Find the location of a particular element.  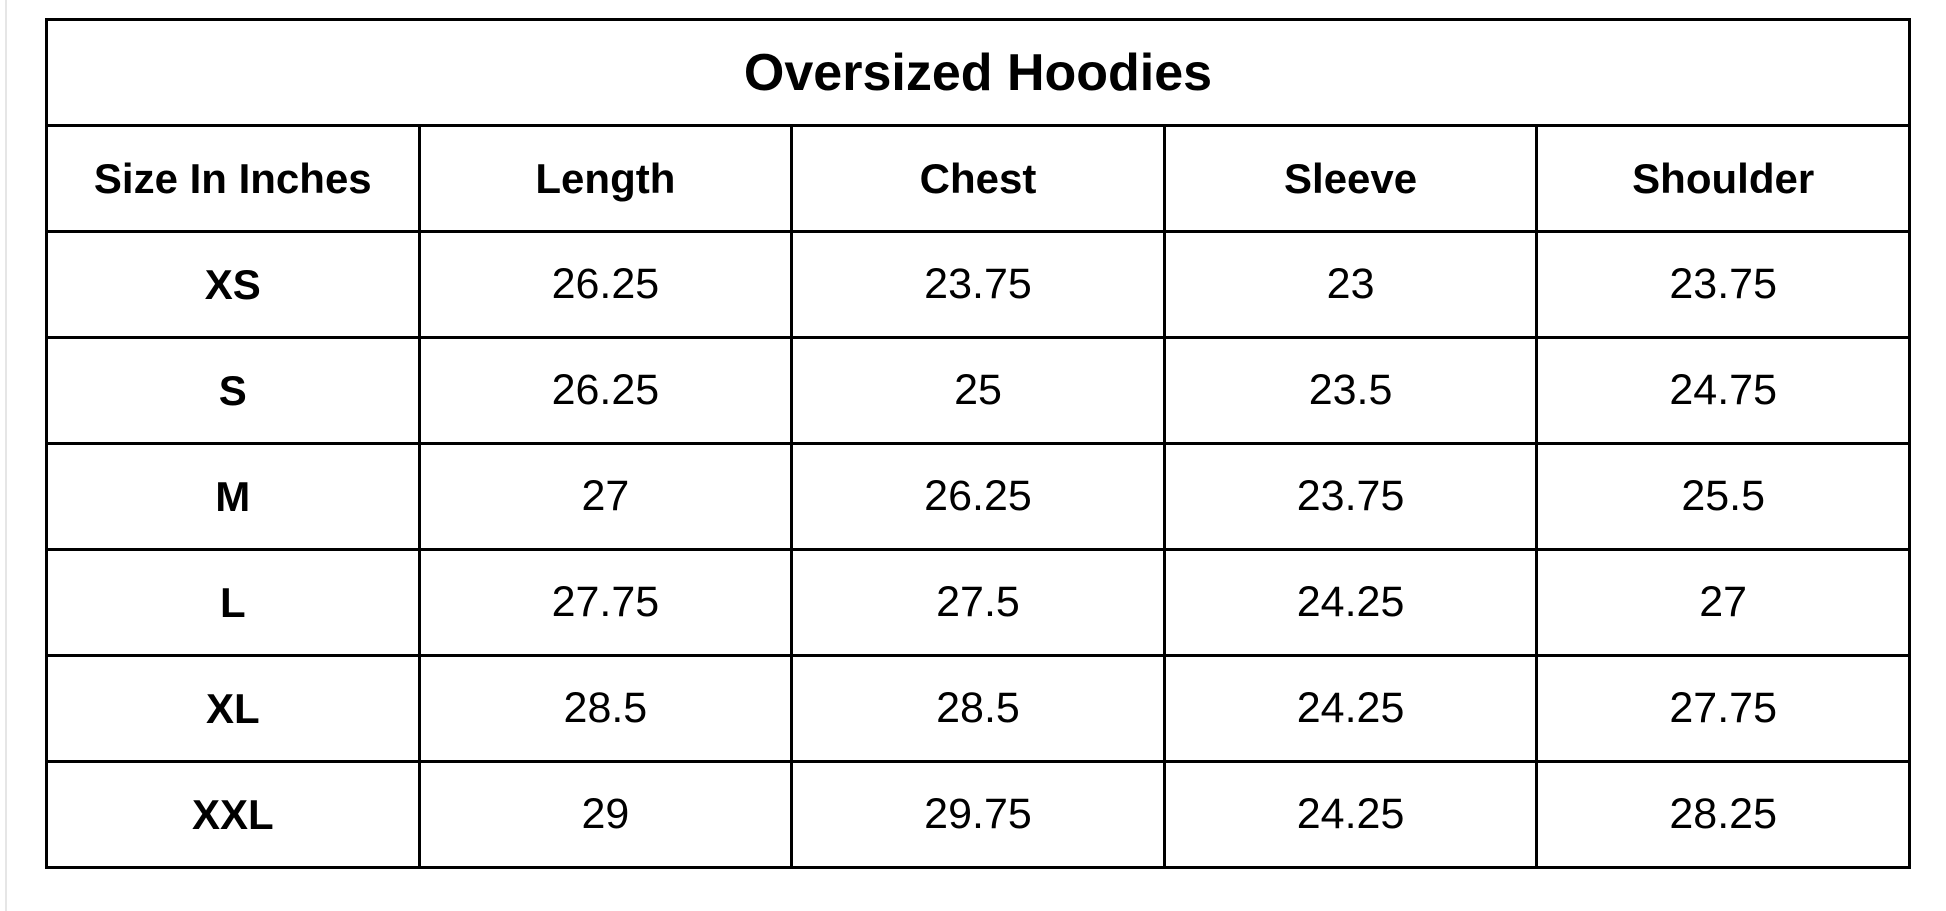

cell-shoulder: 27 is located at coordinates (1723, 602).